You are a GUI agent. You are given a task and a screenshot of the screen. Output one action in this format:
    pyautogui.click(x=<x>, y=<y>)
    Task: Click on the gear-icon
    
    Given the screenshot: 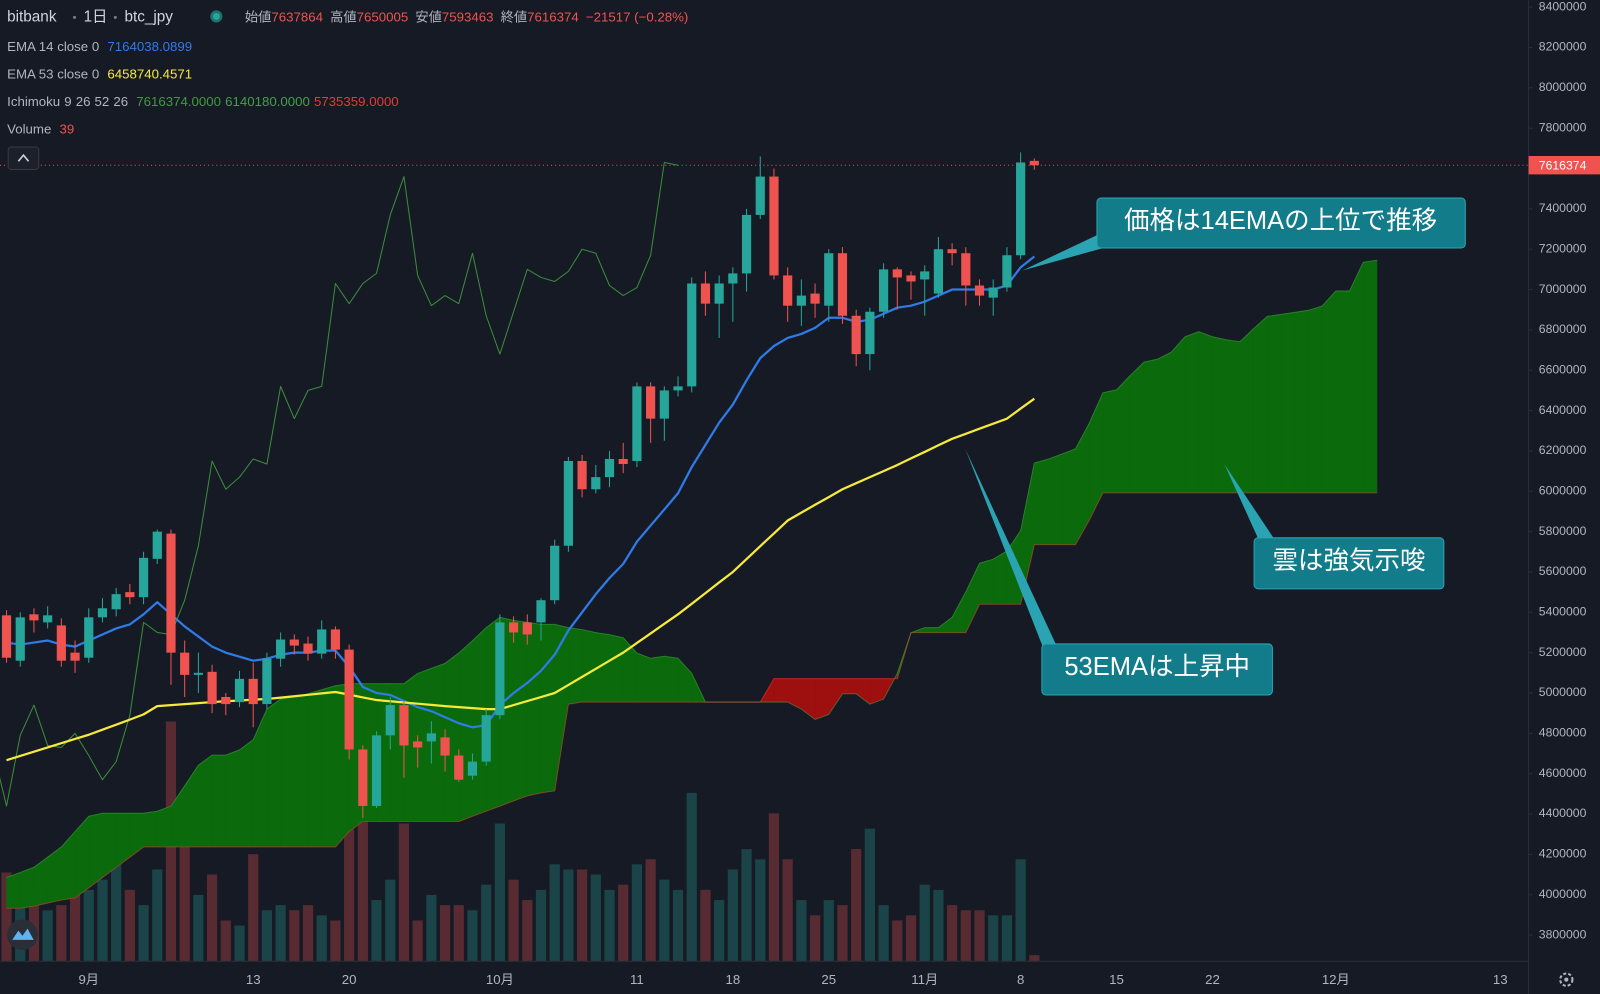 What is the action you would take?
    pyautogui.click(x=1566, y=979)
    